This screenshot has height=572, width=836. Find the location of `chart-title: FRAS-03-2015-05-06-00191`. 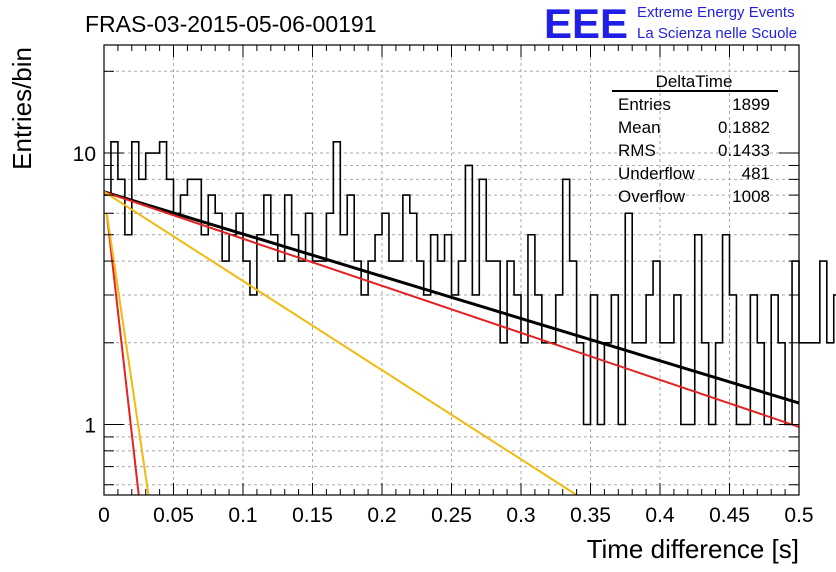

chart-title: FRAS-03-2015-05-06-00191 is located at coordinates (231, 24).